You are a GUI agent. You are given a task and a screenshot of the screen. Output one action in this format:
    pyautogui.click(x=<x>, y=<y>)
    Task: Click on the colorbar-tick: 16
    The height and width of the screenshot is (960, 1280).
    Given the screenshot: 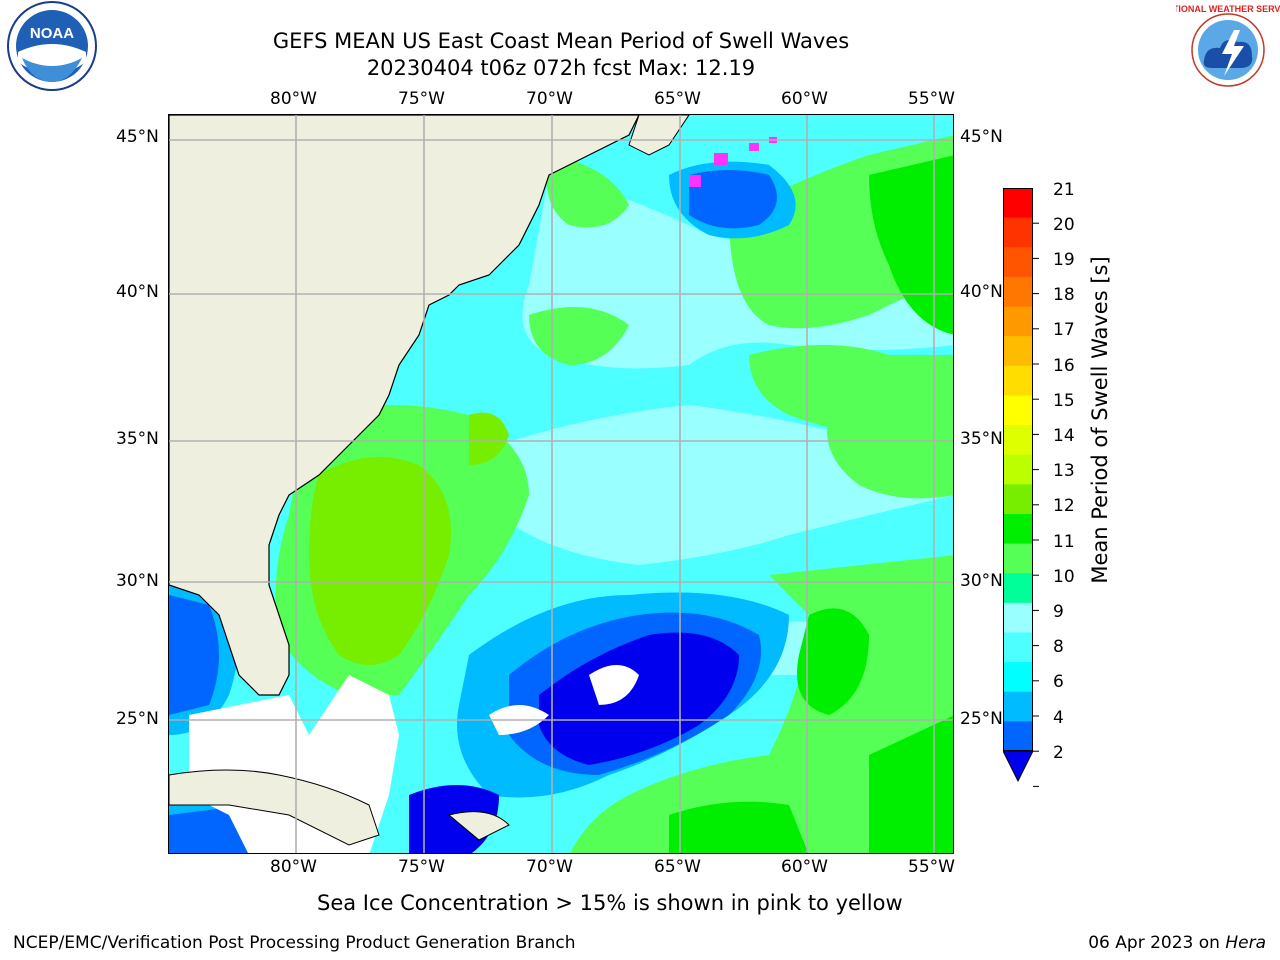 What is the action you would take?
    pyautogui.click(x=1064, y=366)
    